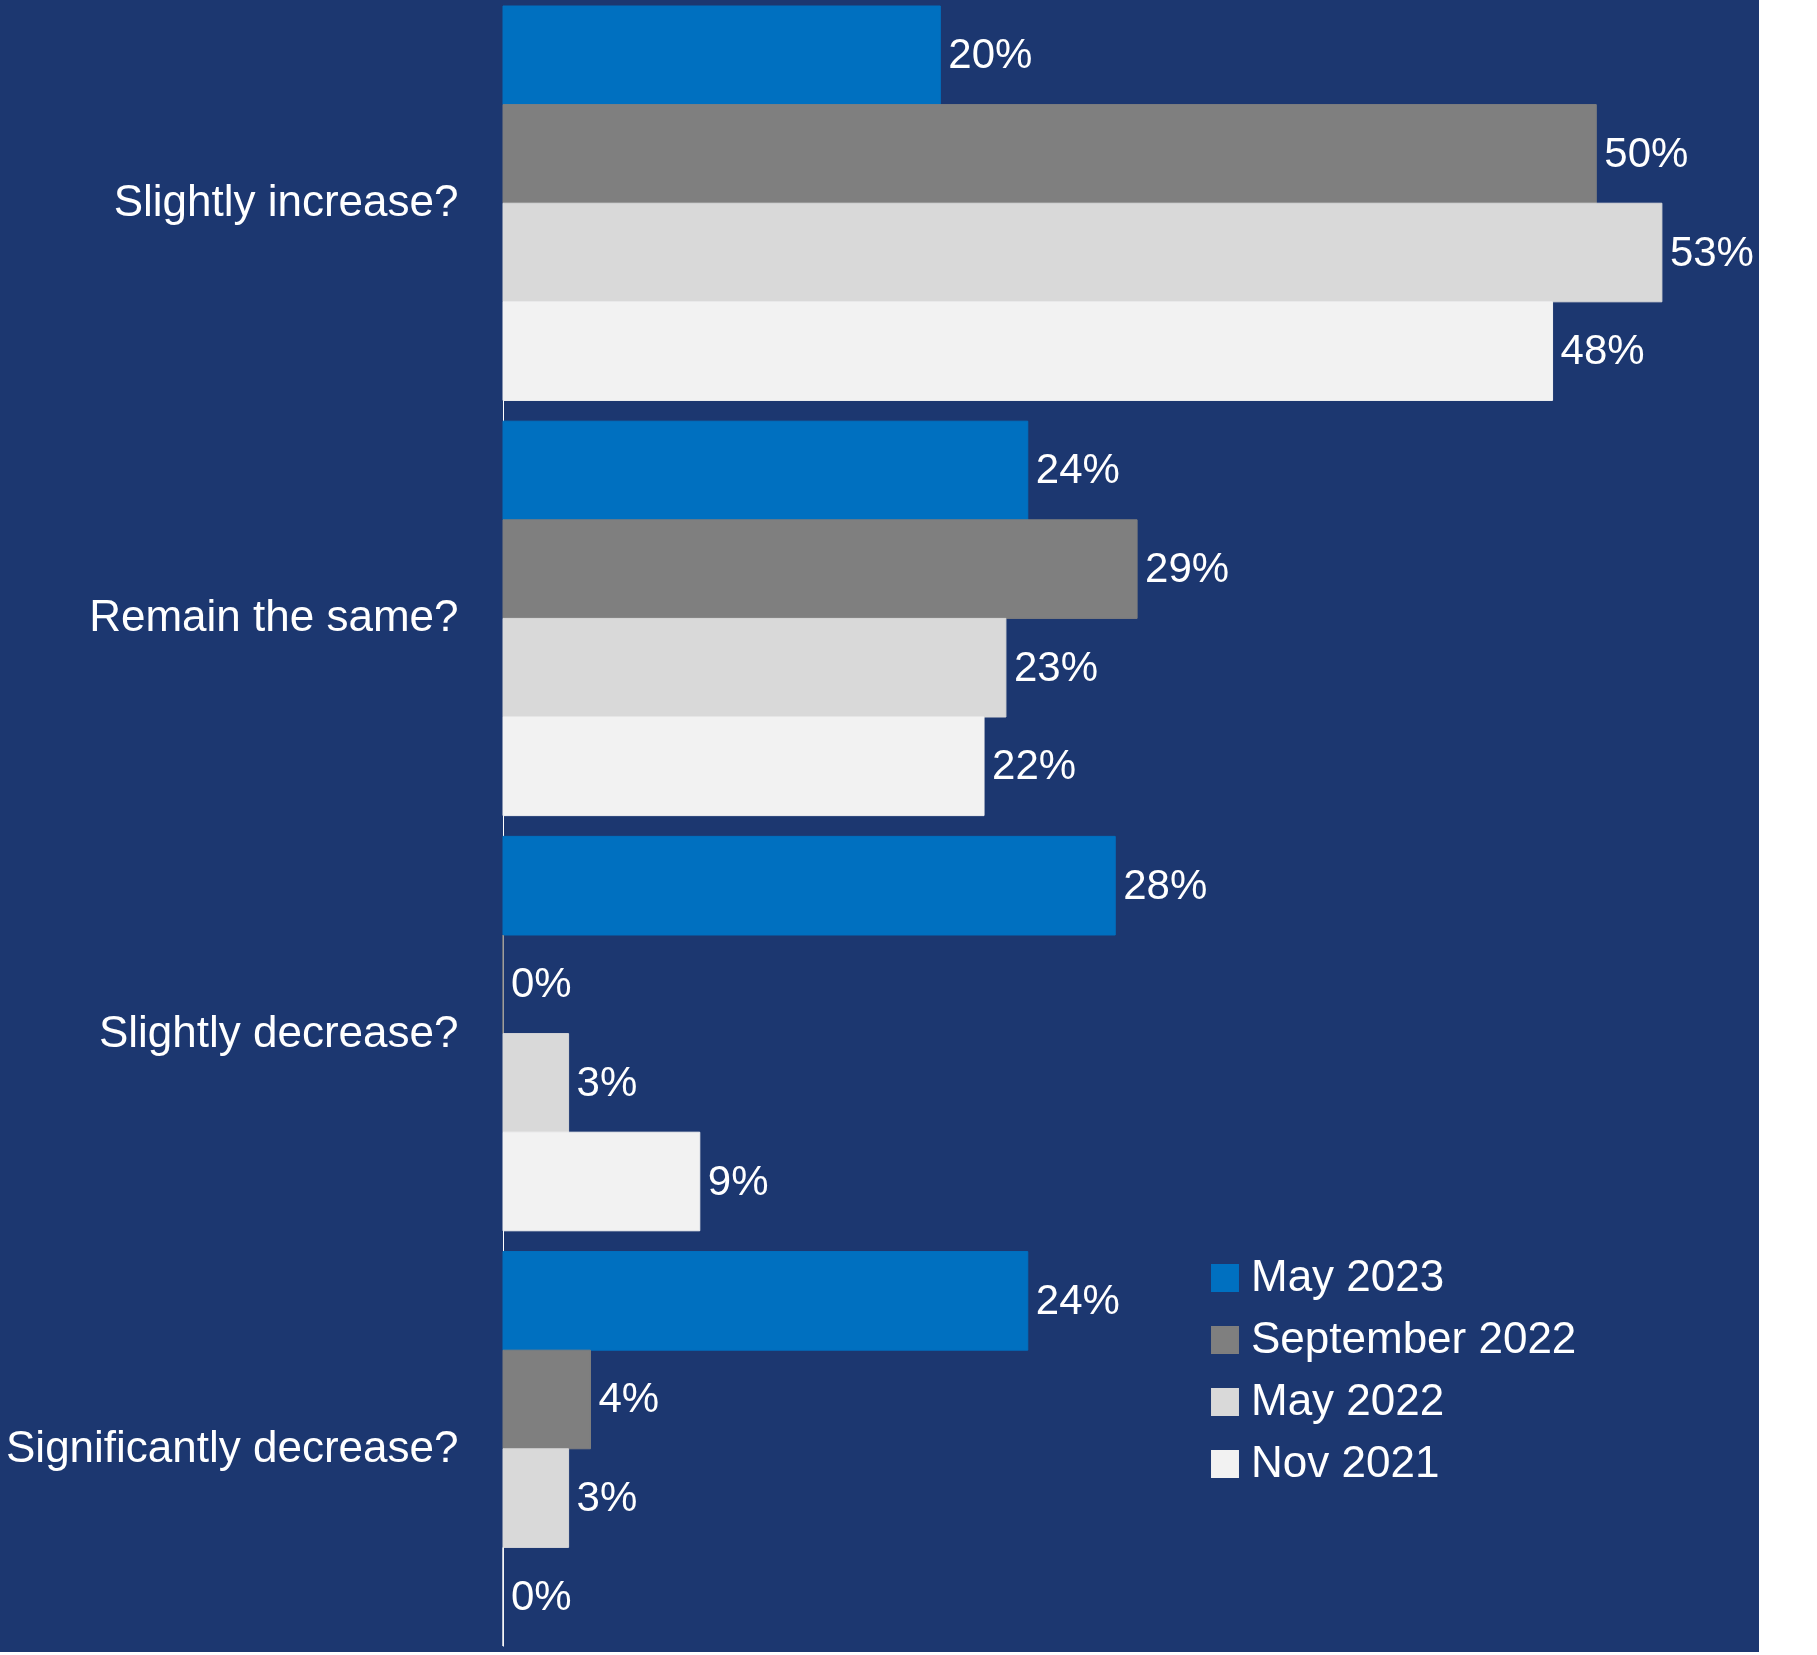 The height and width of the screenshot is (1655, 1817). What do you see at coordinates (1055, 666) in the screenshot?
I see `data-label: 23%` at bounding box center [1055, 666].